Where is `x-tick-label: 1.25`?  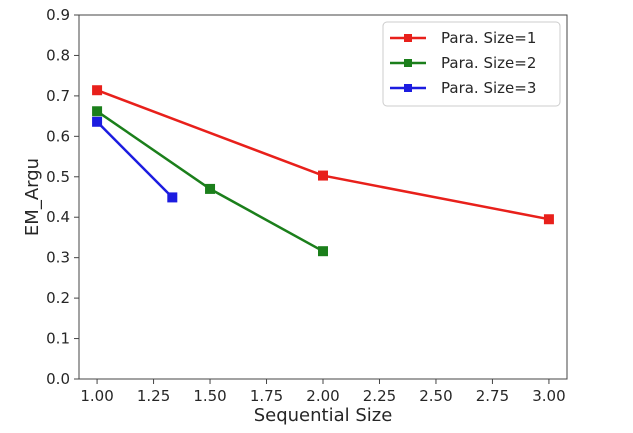
x-tick-label: 1.25 is located at coordinates (153, 396).